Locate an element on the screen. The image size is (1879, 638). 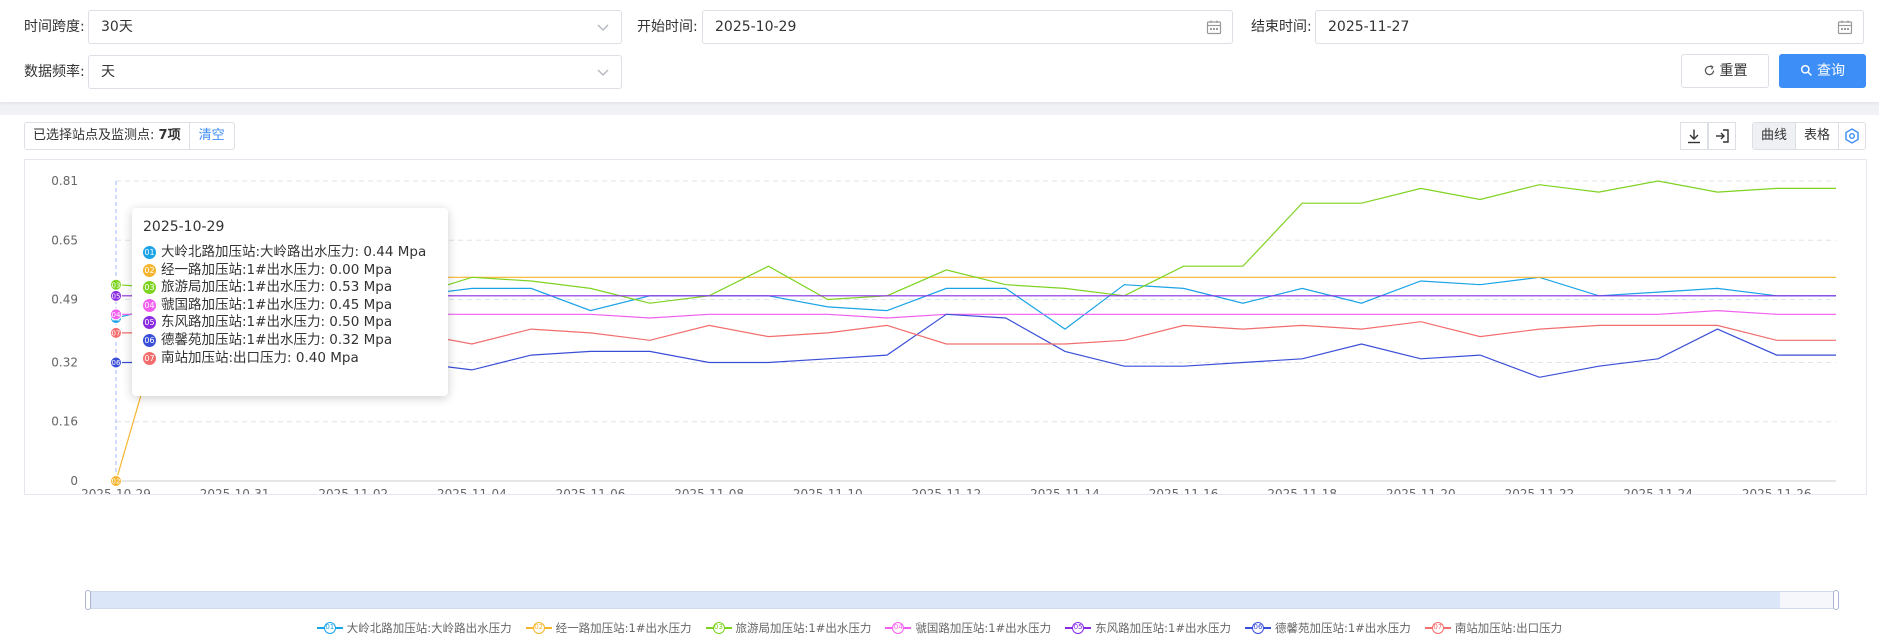
tooltip-row: 07 南站加压站:出口压力: 0.40 Mpa is located at coordinates (251, 358).